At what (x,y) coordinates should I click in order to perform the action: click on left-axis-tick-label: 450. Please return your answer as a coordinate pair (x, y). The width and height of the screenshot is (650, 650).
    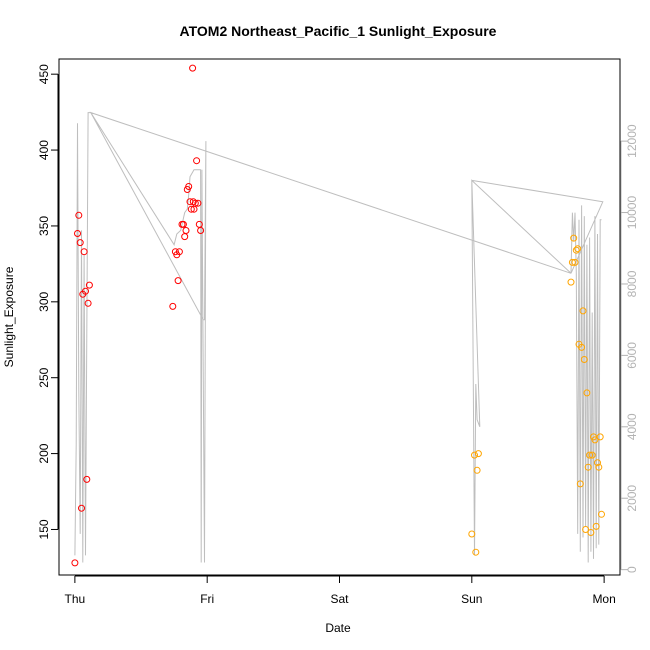
    Looking at the image, I should click on (44, 74).